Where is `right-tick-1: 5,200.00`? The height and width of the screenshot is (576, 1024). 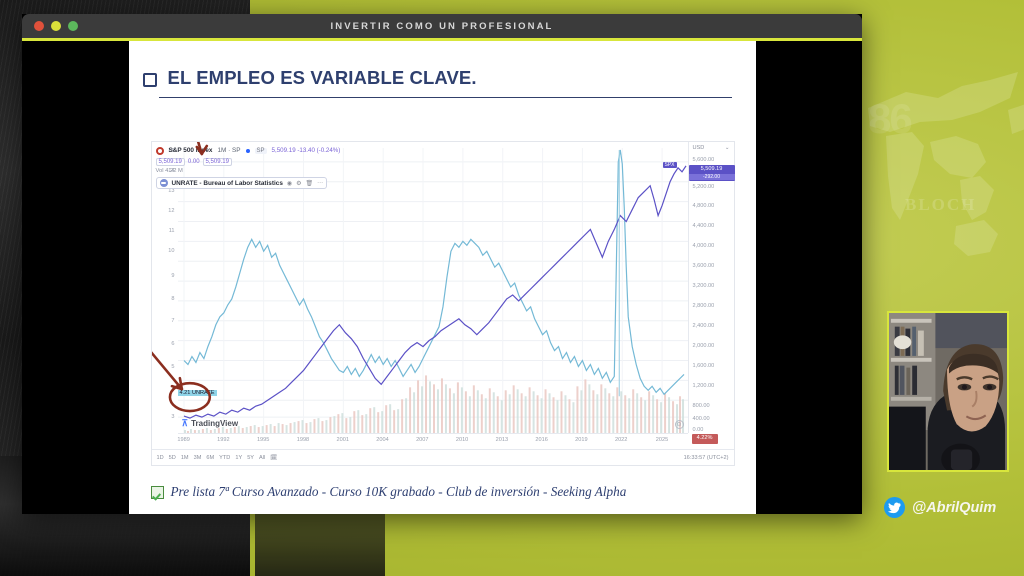
right-tick-1: 5,200.00 is located at coordinates (703, 187).